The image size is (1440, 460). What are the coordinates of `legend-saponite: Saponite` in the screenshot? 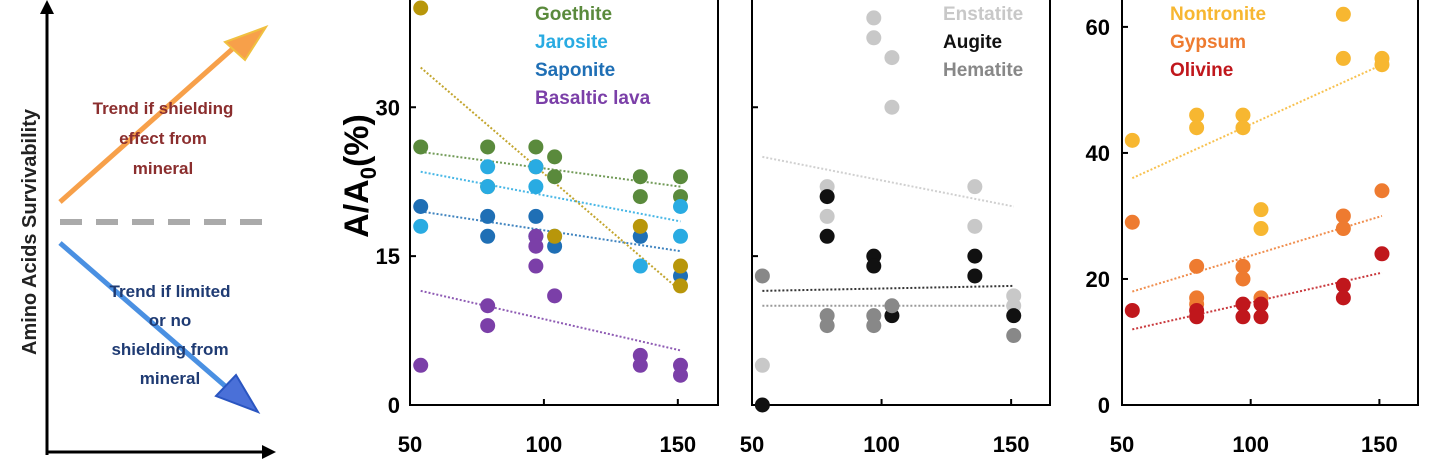 It's located at (575, 70).